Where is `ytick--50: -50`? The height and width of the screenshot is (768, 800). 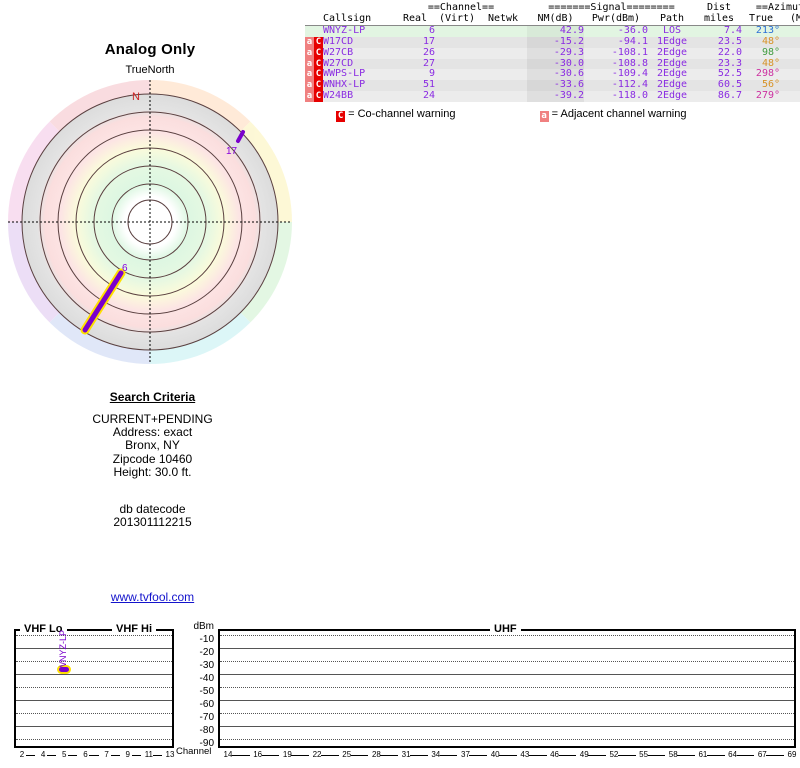 ytick--50: -50 is located at coordinates (206, 691).